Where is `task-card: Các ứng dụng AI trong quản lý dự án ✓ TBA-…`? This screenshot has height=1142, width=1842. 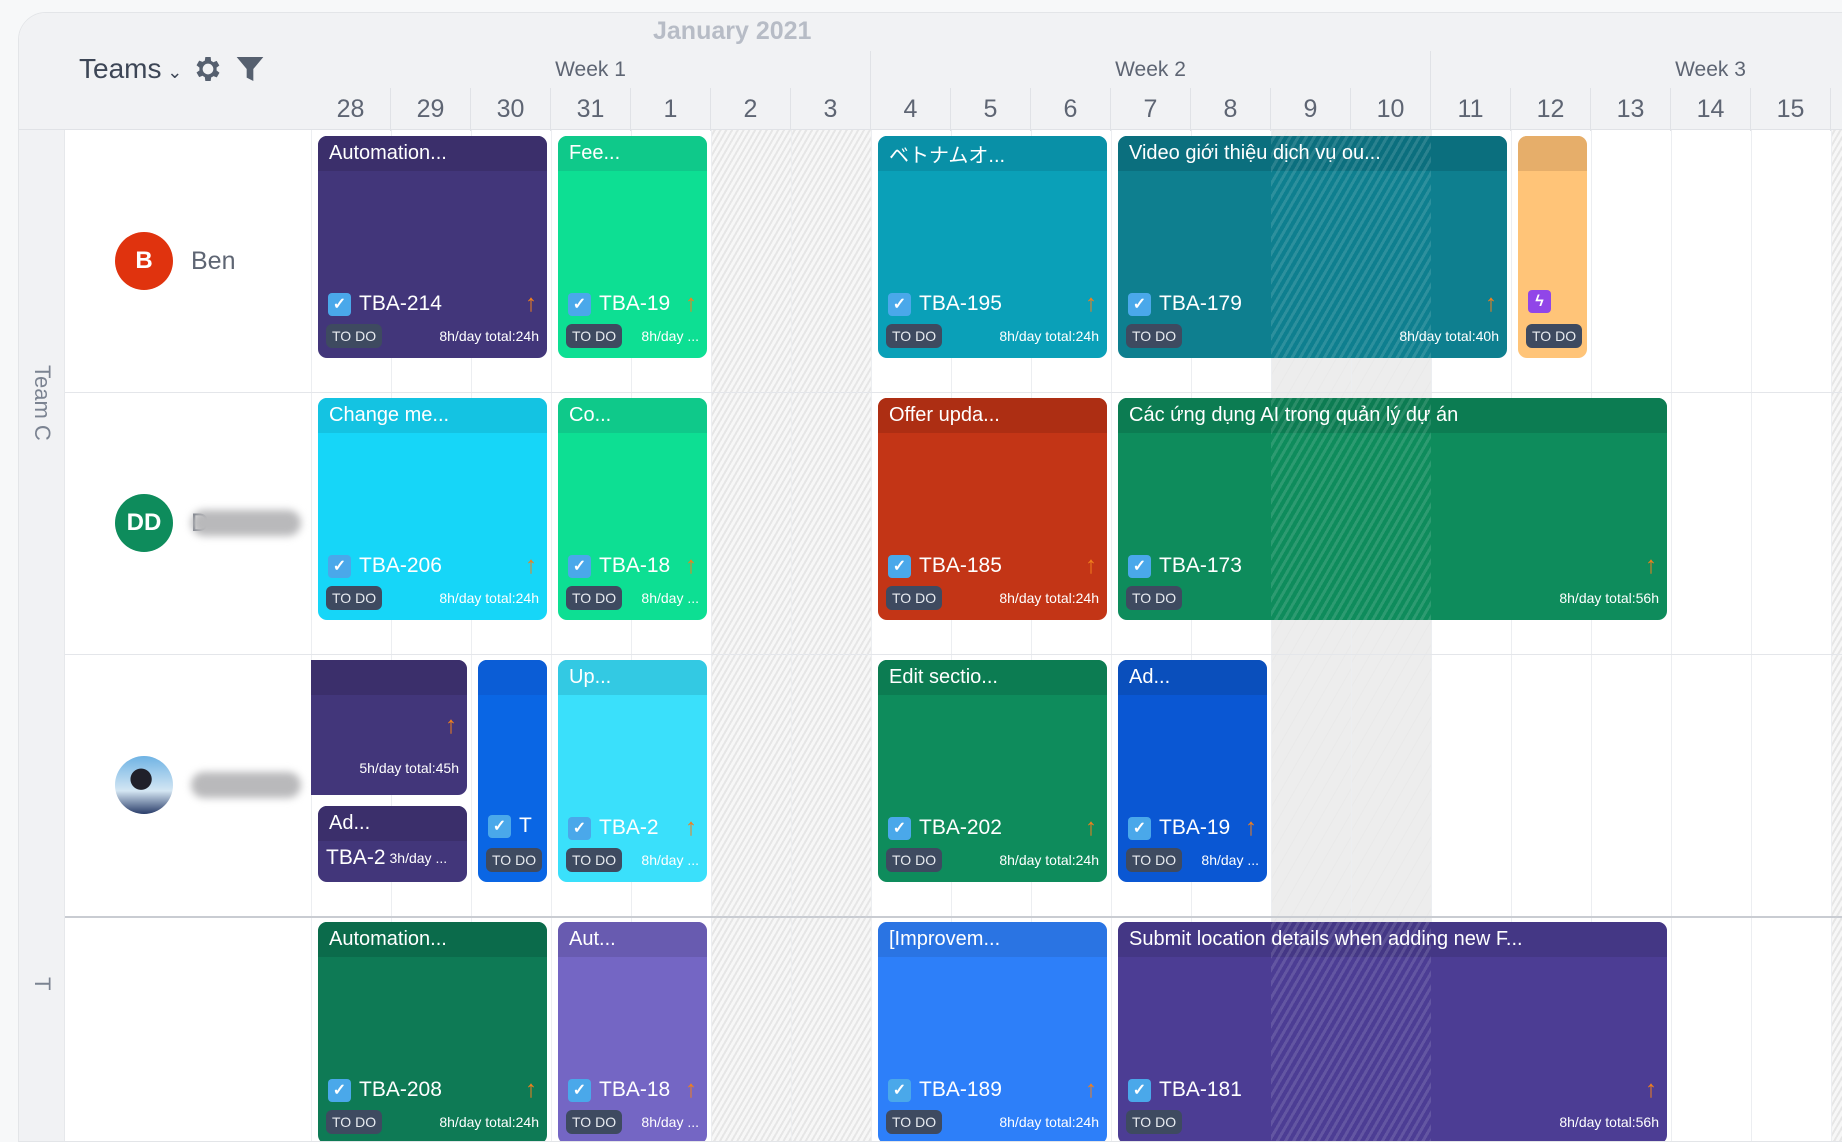 task-card: Các ứng dụng AI trong quản lý dự án ✓ TBA-… is located at coordinates (1392, 509).